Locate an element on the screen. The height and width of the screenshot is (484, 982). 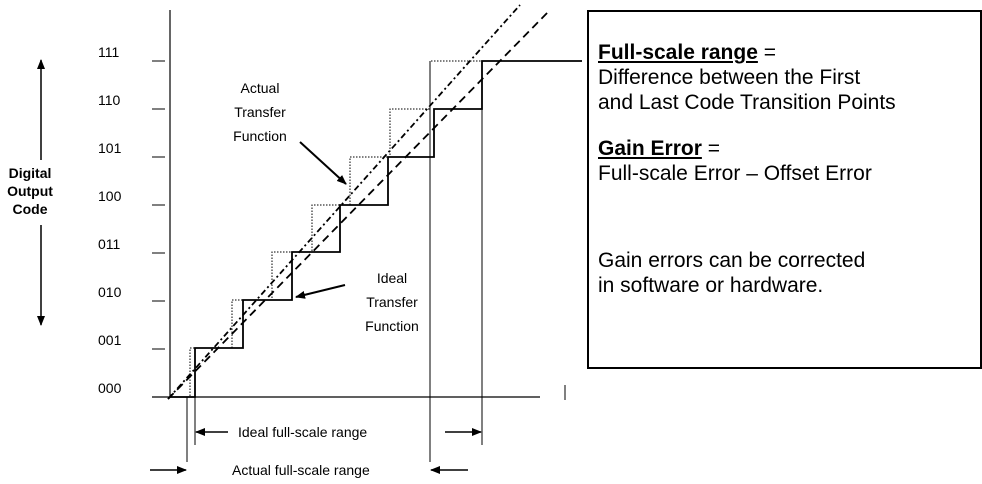
axis-label: Output is located at coordinates (30, 191).